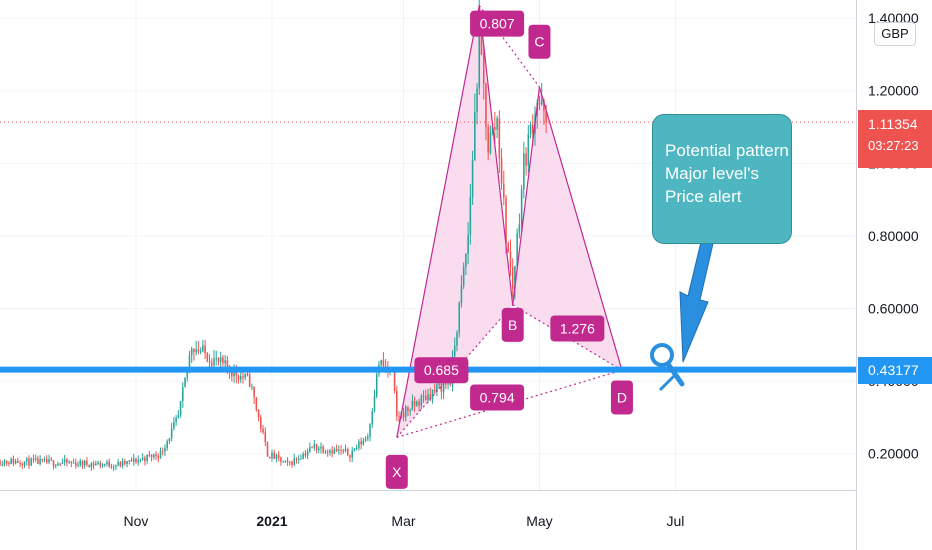 The height and width of the screenshot is (550, 932). Describe the element at coordinates (662, 355) in the screenshot. I see `magnifier-icon` at that location.